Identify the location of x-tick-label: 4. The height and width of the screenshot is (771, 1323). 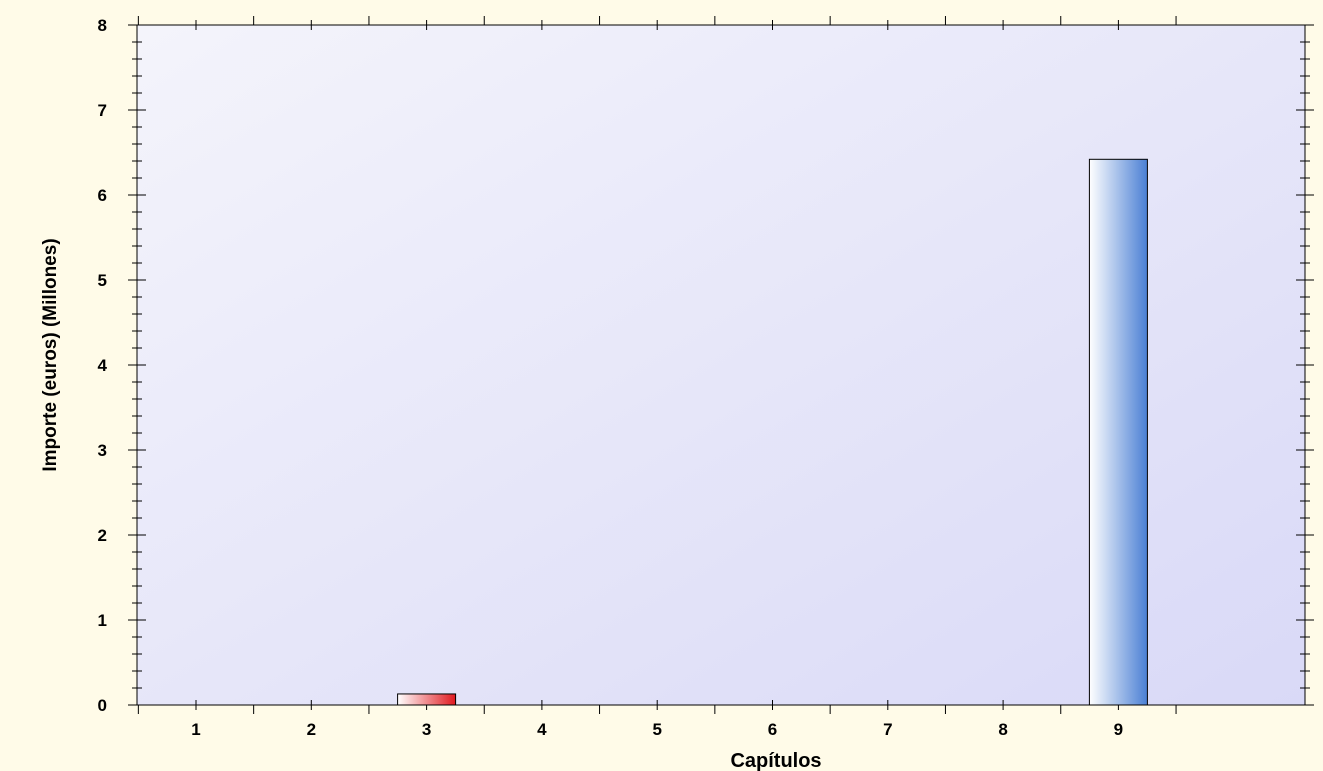
(542, 729).